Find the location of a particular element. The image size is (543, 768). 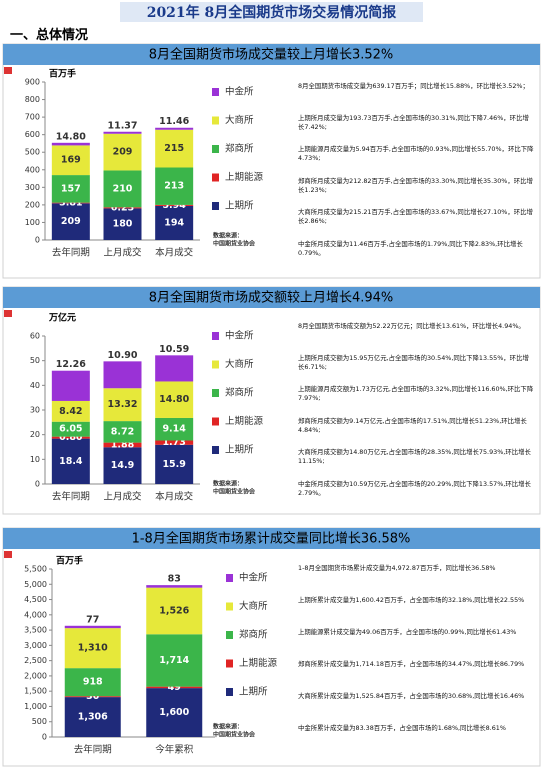

y-tick-label: 700 is located at coordinates (32, 117).